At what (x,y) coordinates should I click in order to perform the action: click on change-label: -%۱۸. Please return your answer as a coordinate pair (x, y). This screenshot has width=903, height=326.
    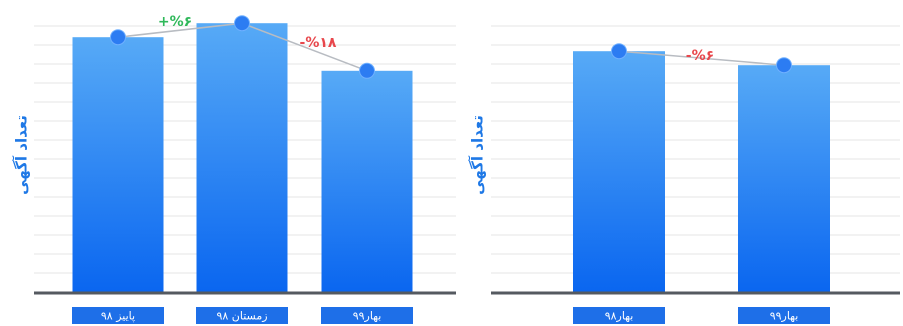
    Looking at the image, I should click on (318, 43).